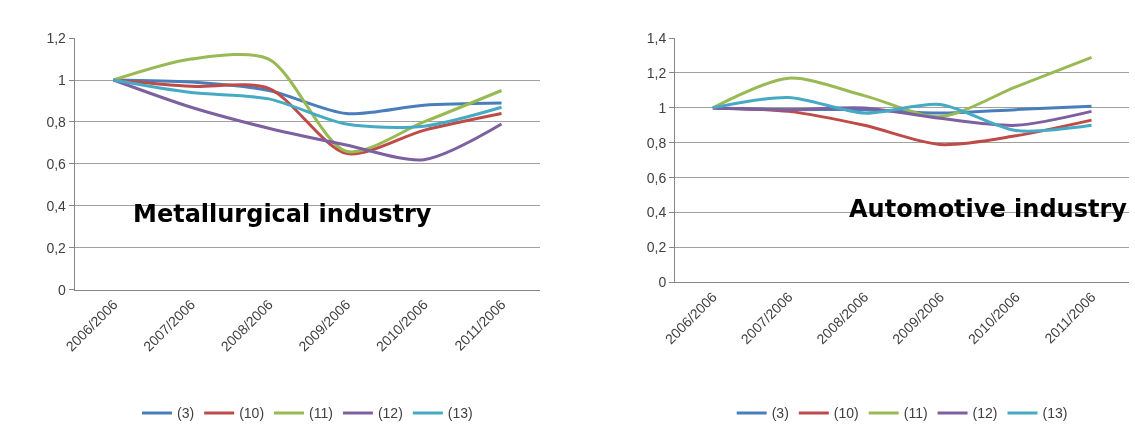  I want to click on text: Metallurgical industry, so click(282, 214).